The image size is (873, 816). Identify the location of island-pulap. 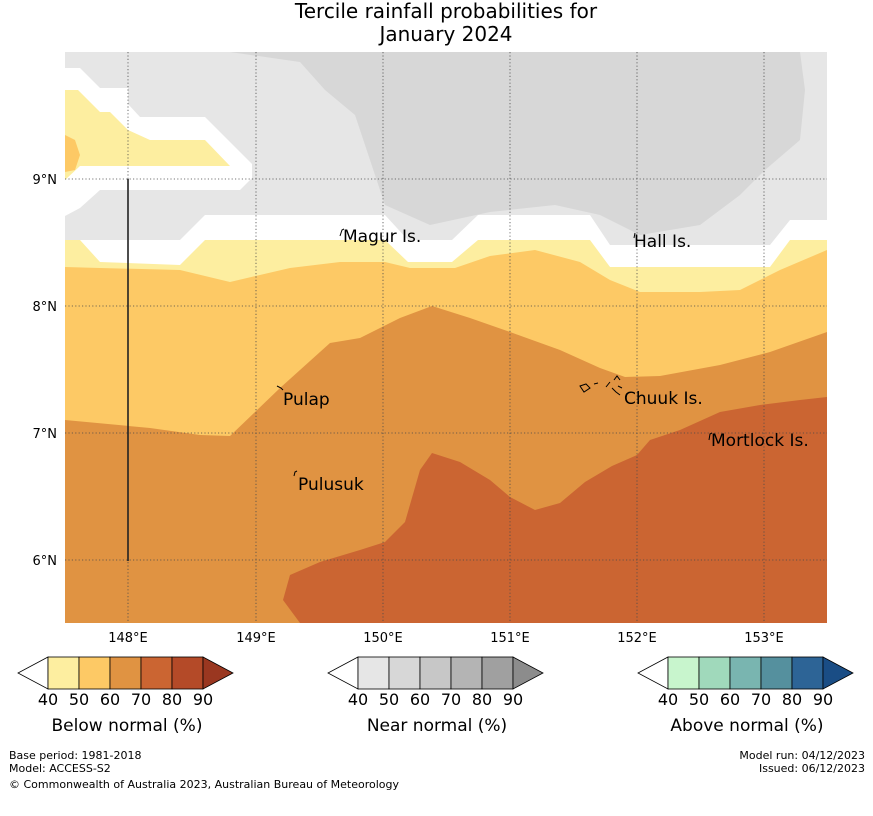
(280, 388).